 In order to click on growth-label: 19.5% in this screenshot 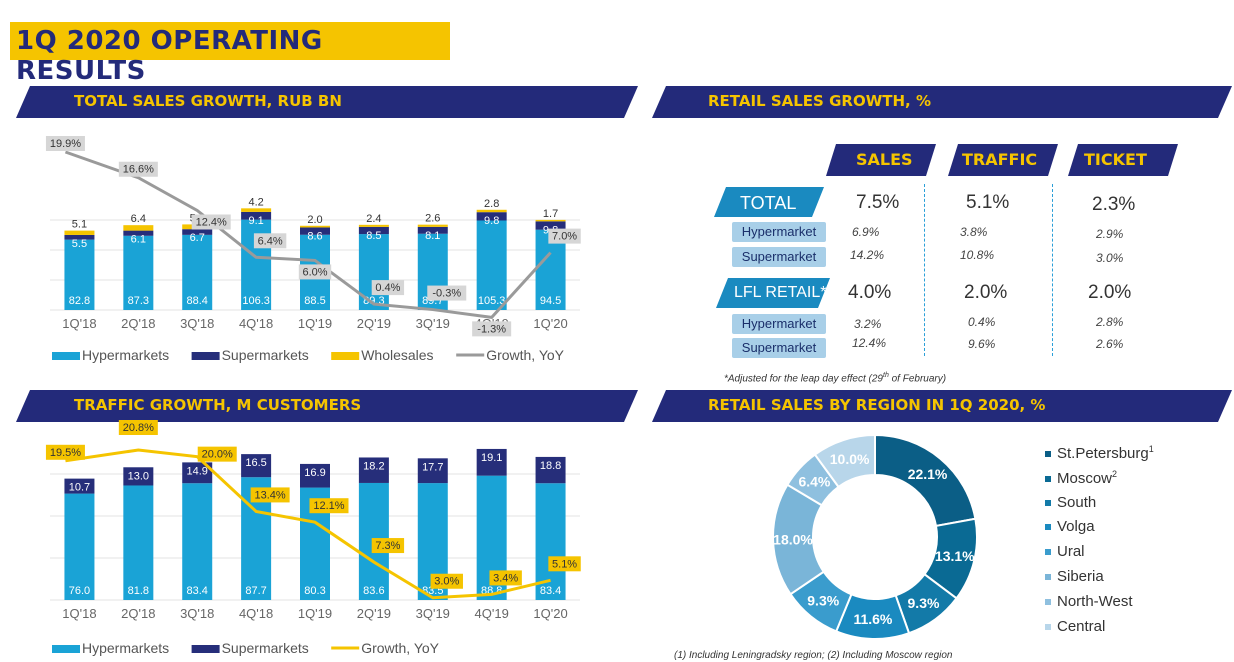, I will do `click(65, 453)`.